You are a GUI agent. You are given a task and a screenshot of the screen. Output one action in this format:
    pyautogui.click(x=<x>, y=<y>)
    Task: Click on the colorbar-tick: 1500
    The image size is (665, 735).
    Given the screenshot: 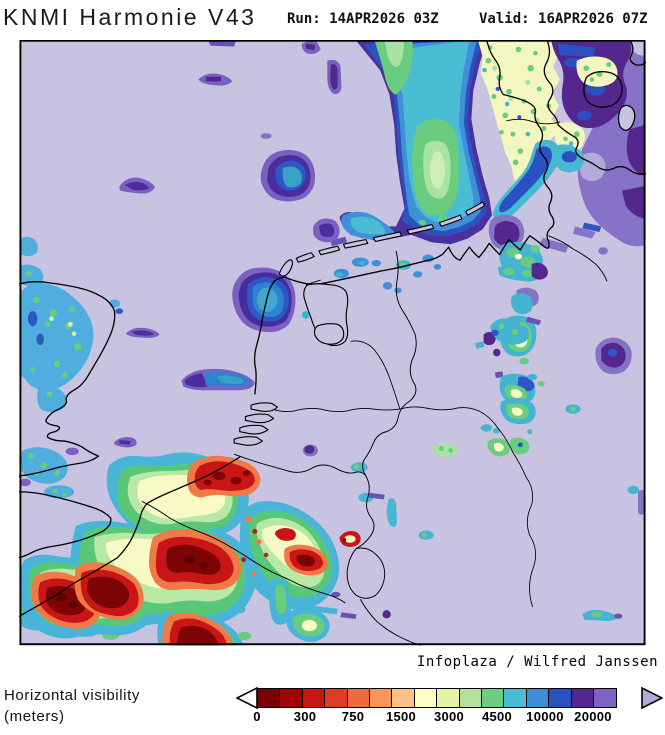 What is the action you would take?
    pyautogui.click(x=401, y=716)
    